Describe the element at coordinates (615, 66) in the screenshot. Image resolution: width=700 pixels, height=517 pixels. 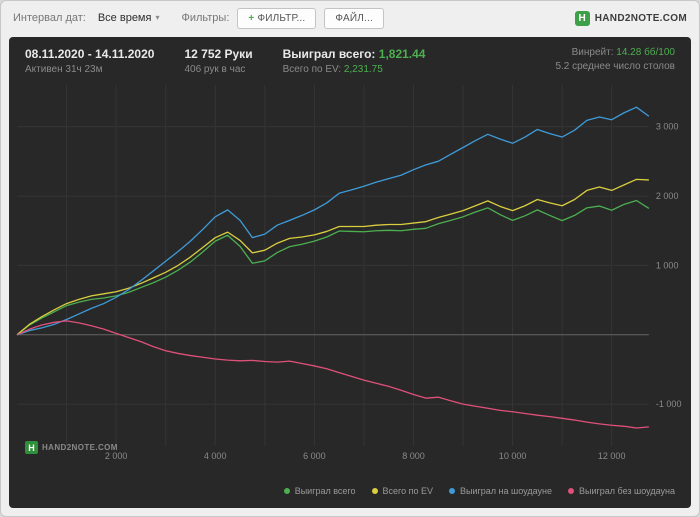
I see `avg-tables: 5.2 среднее число столов` at that location.